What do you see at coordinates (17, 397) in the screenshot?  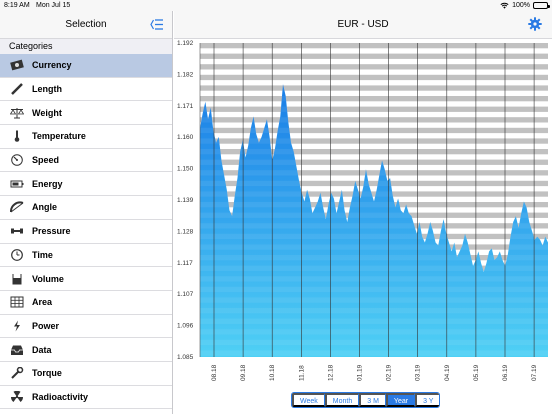 I see `radiation-icon` at bounding box center [17, 397].